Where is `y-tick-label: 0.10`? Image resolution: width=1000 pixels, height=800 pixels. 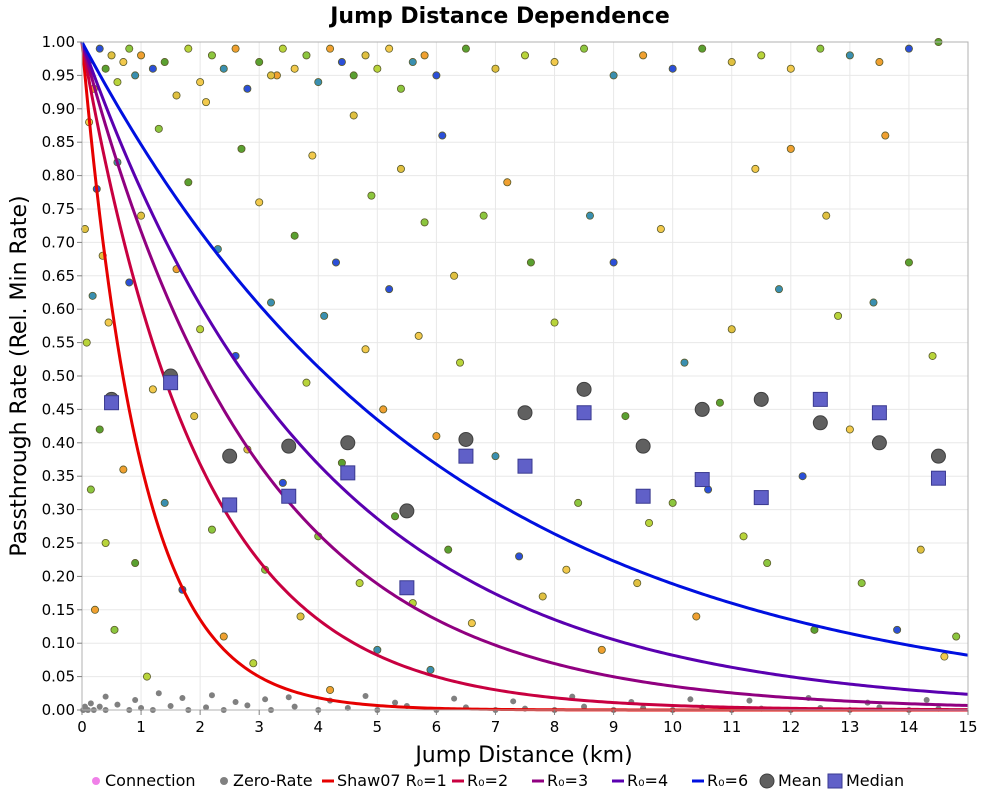
y-tick-label: 0.10 is located at coordinates (58, 643).